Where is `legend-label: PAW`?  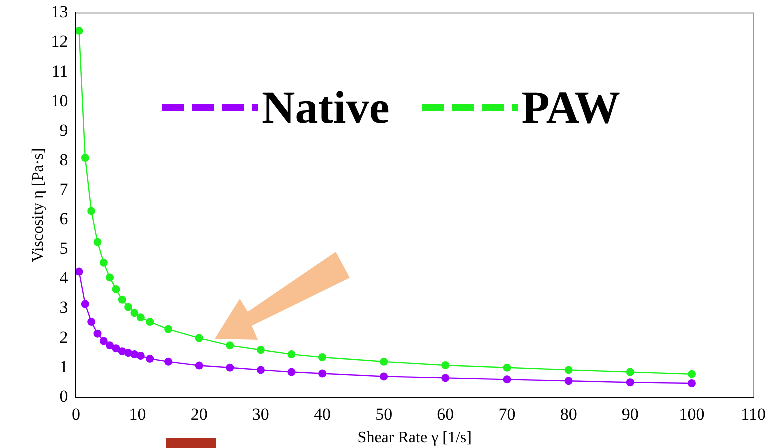 legend-label: PAW is located at coordinates (571, 107).